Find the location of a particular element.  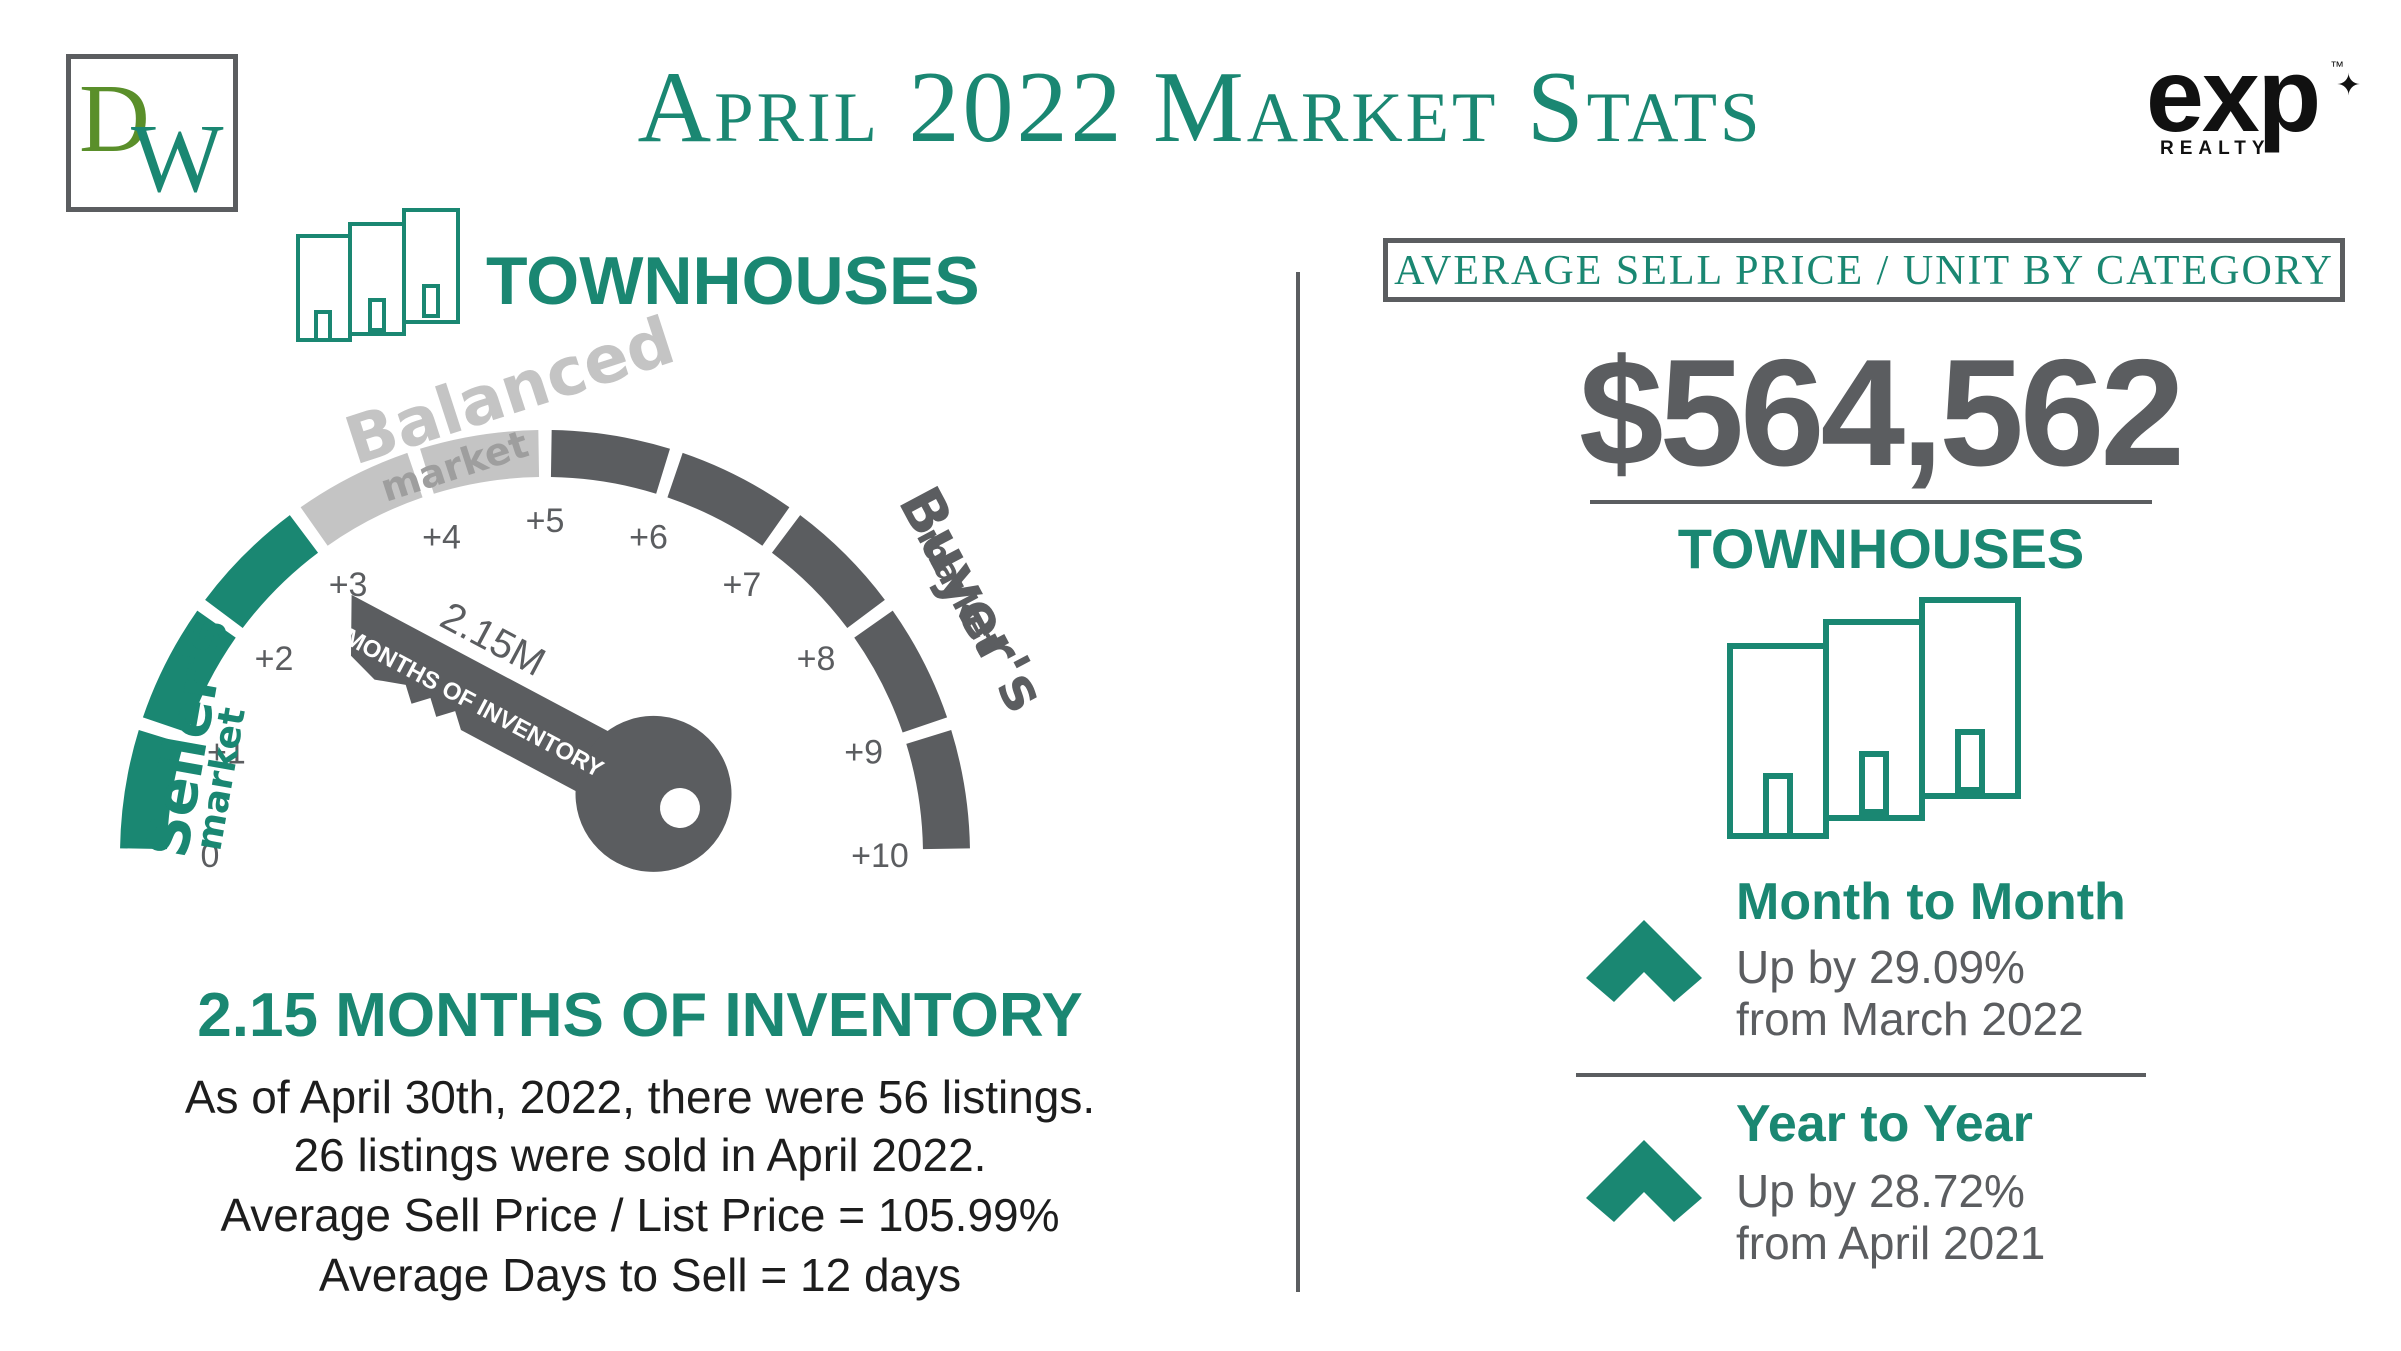

gauge-ticks: 0 +1 +2 +3 +4 +5 +6 +7 +8 +9 +10 is located at coordinates (555, 688).